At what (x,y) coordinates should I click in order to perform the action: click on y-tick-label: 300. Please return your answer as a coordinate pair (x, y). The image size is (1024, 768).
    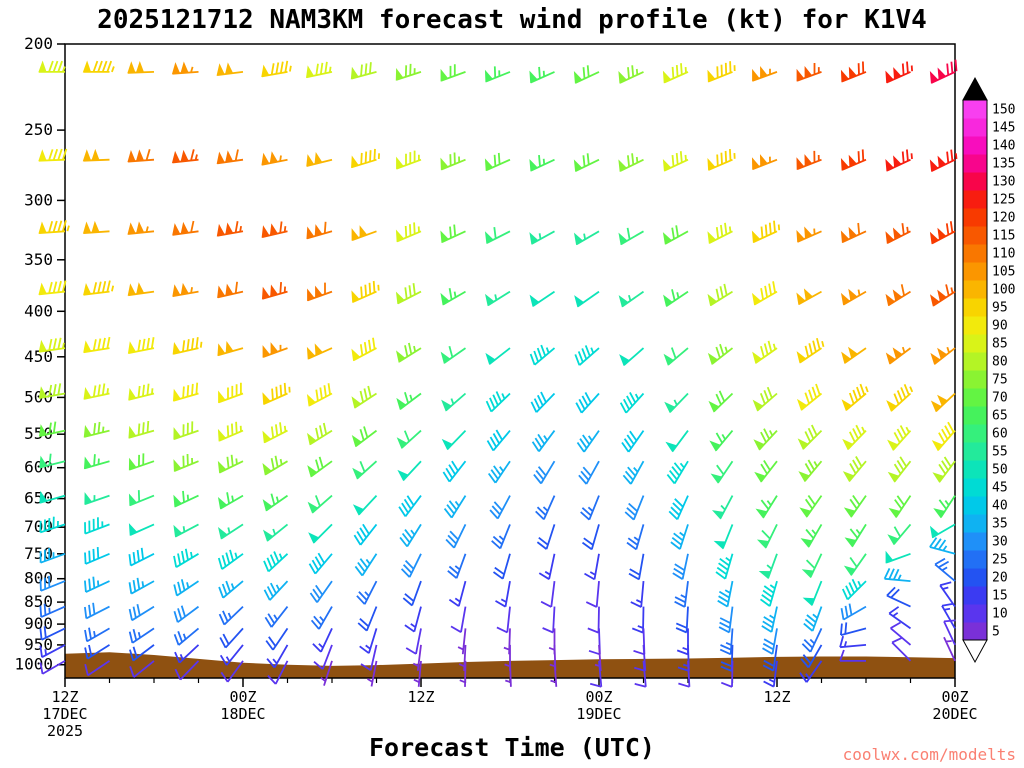
    Looking at the image, I should click on (38, 199).